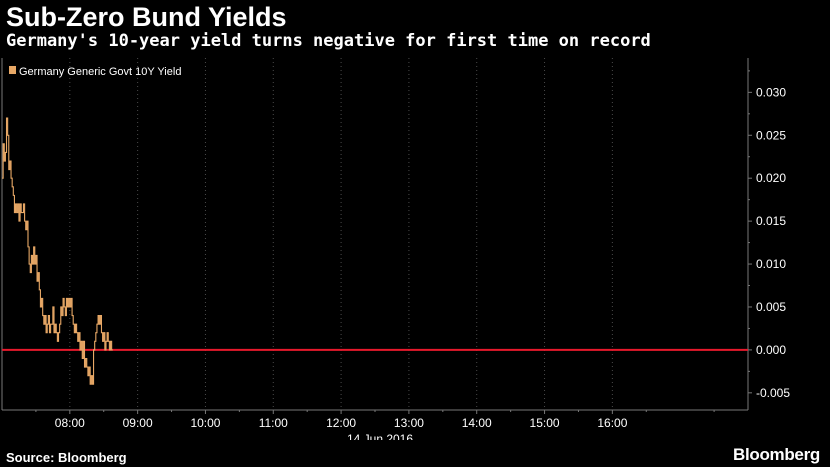 This screenshot has height=467, width=830. I want to click on y-tick-label: 0.000, so click(771, 350).